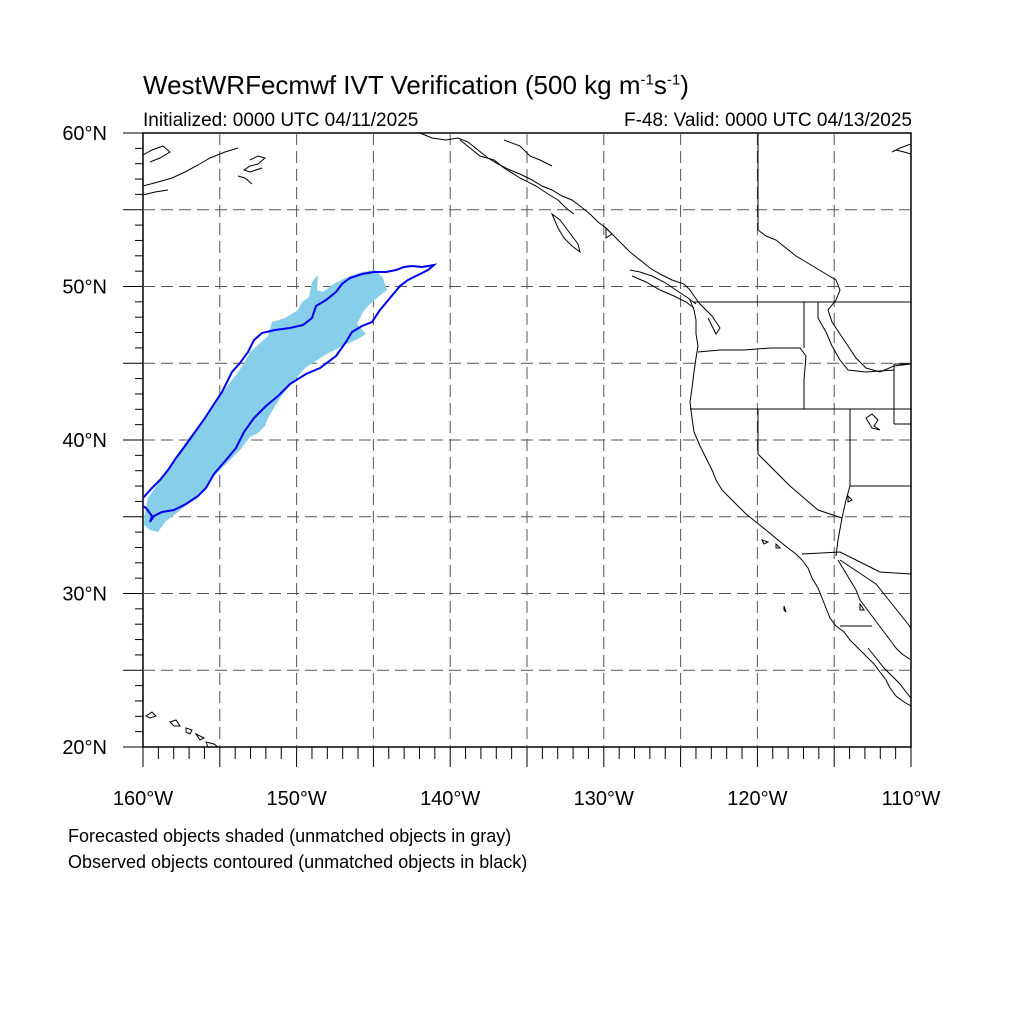 This screenshot has width=1024, height=1024. What do you see at coordinates (757, 799) in the screenshot?
I see `lon-label: 120°W` at bounding box center [757, 799].